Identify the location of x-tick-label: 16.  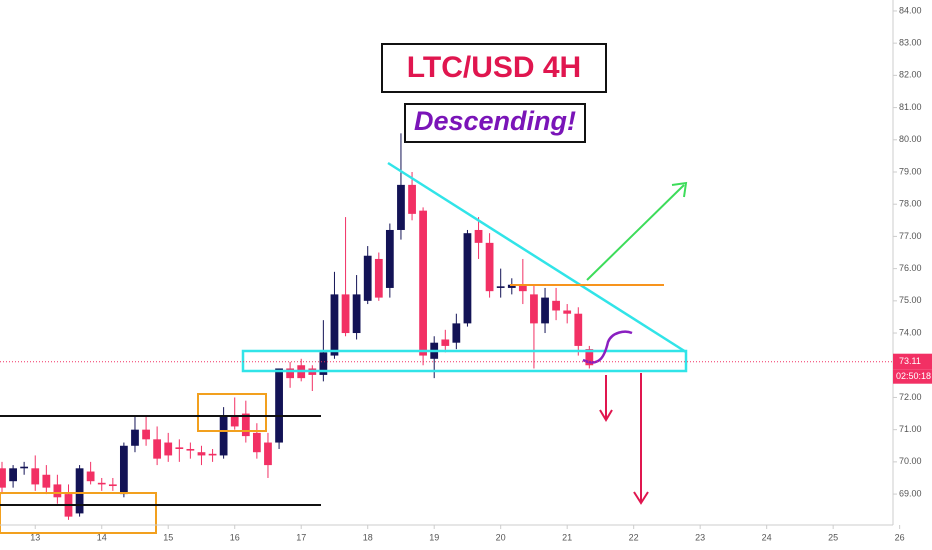
(235, 537).